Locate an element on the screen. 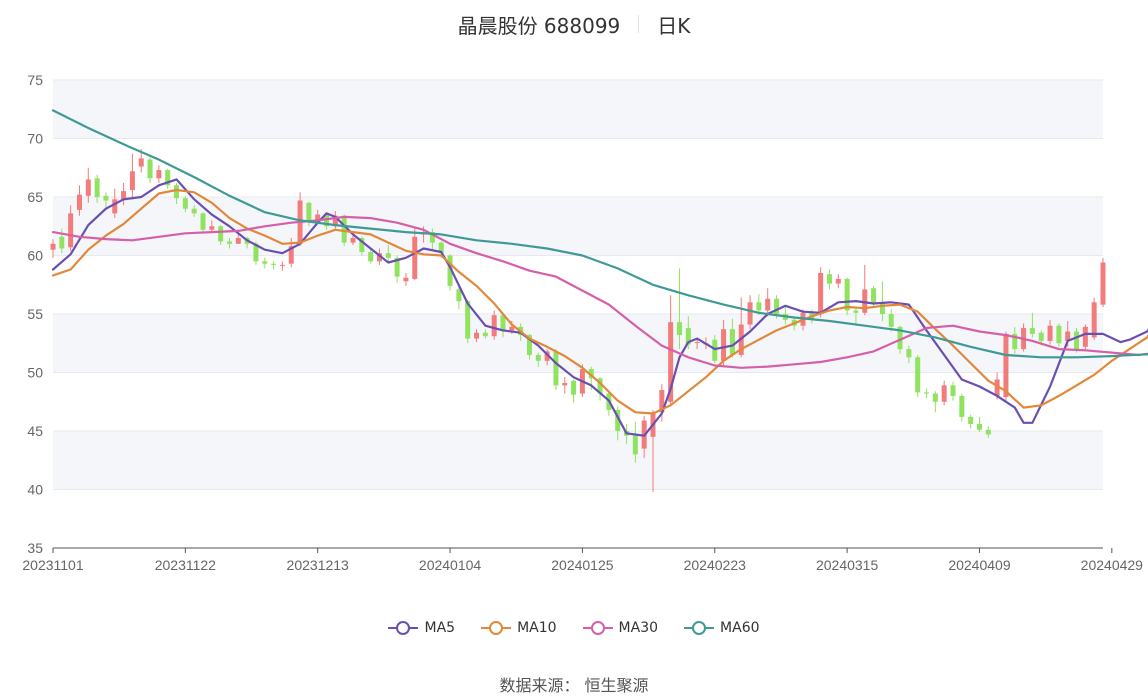 Image resolution: width=1148 pixels, height=699 pixels. title-separator is located at coordinates (639, 24).